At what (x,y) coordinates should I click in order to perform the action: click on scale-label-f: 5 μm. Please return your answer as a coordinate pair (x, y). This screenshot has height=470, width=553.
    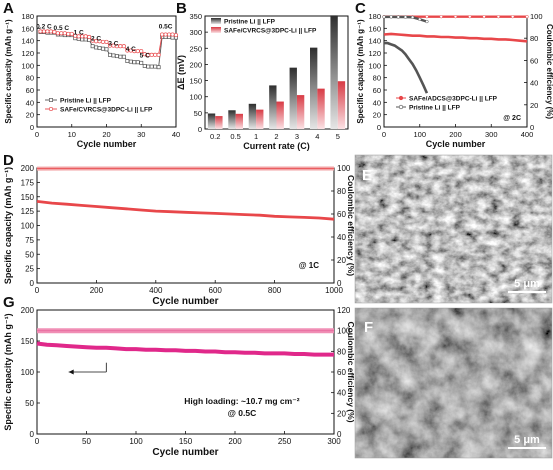
    Looking at the image, I should click on (527, 440).